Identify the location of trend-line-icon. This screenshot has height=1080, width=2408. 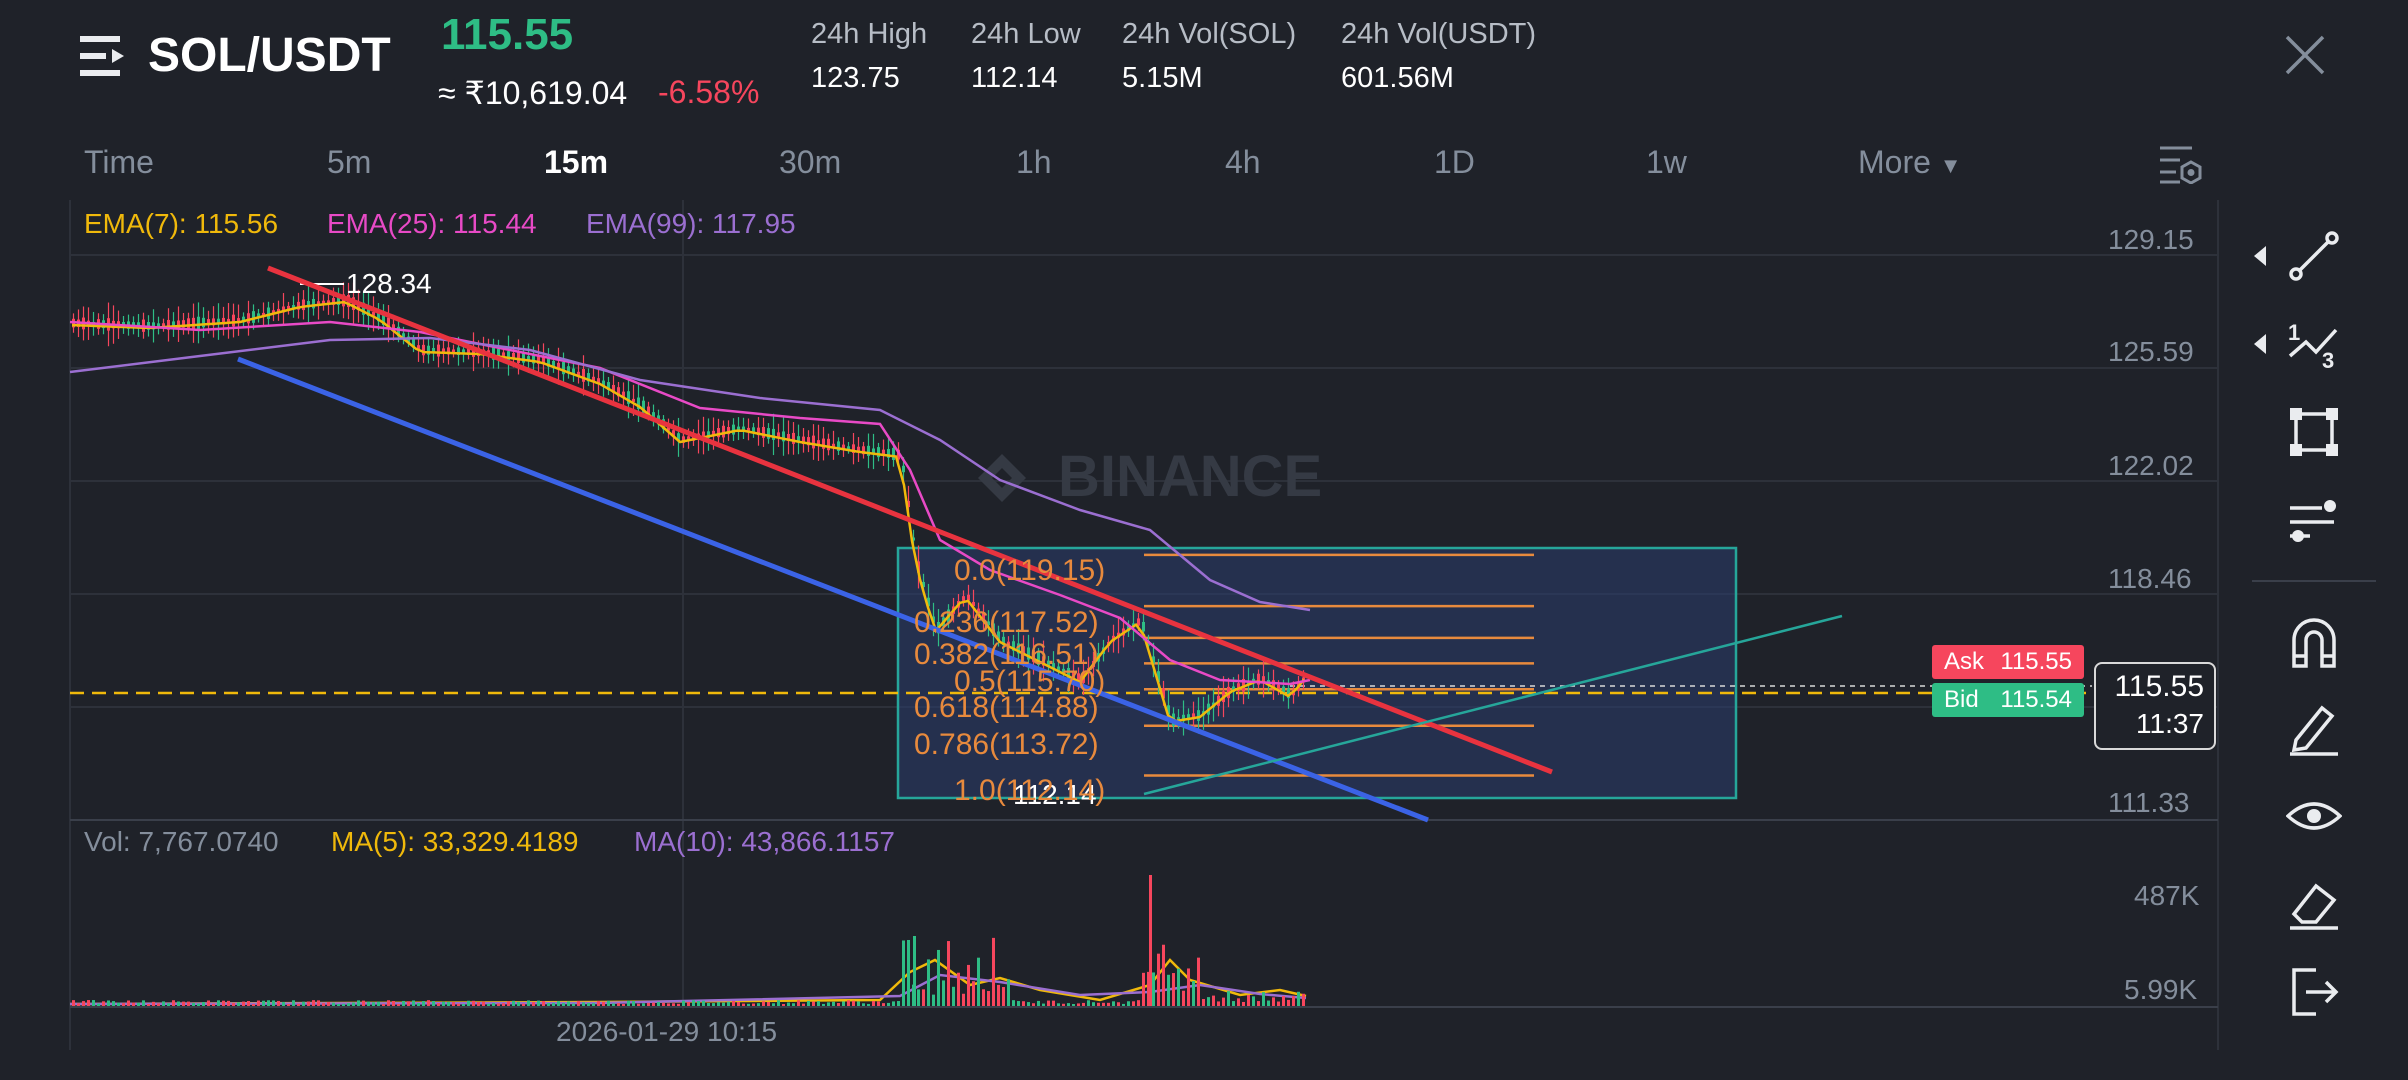
(2314, 256).